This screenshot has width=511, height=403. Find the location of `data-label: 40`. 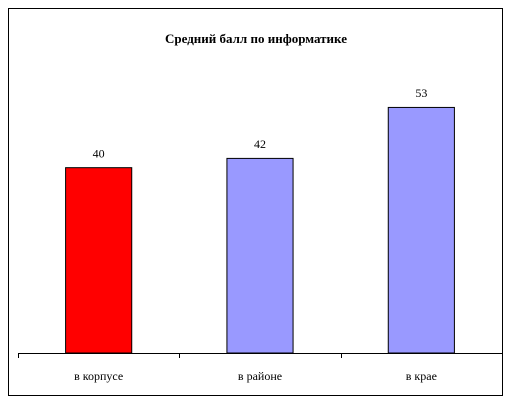

data-label: 40 is located at coordinates (99, 153).